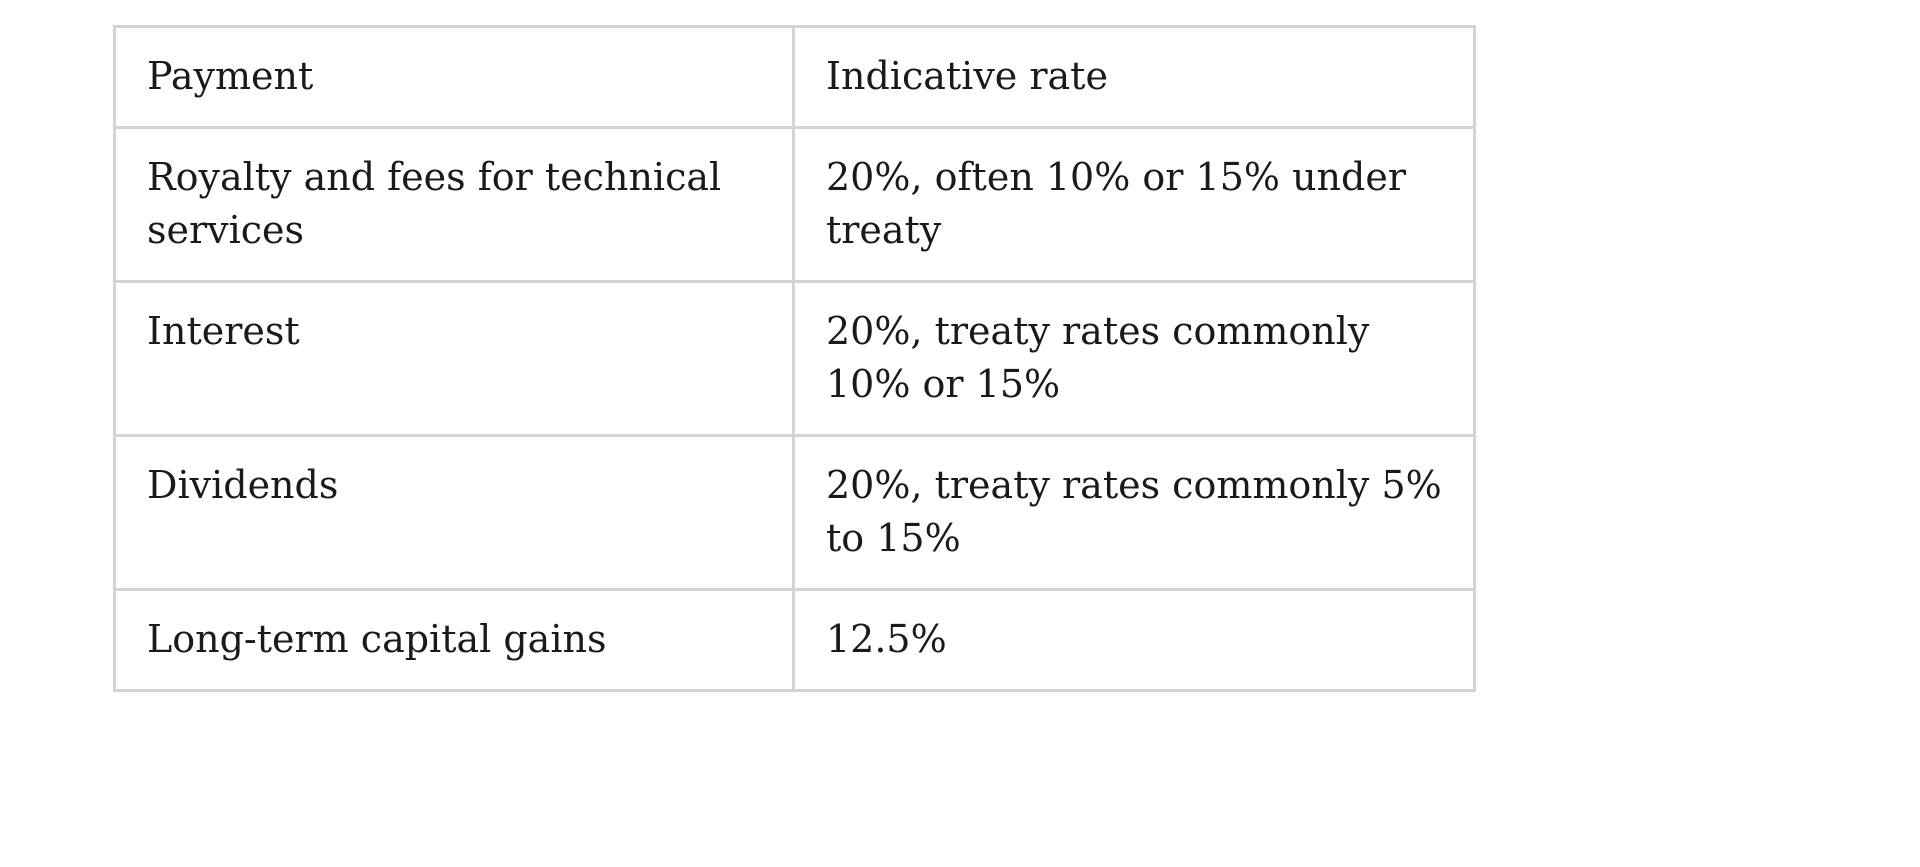 The height and width of the screenshot is (867, 1920). Describe the element at coordinates (454, 358) in the screenshot. I see `cell-payment: Interest` at that location.